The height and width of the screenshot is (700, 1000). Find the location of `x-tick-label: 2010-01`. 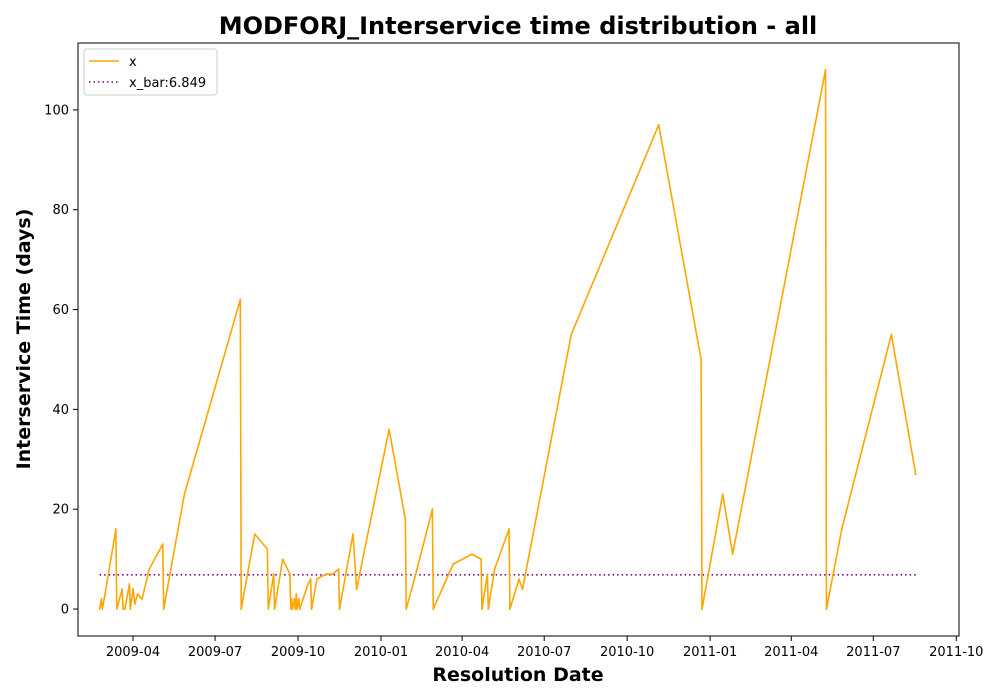

x-tick-label: 2010-01 is located at coordinates (381, 652).